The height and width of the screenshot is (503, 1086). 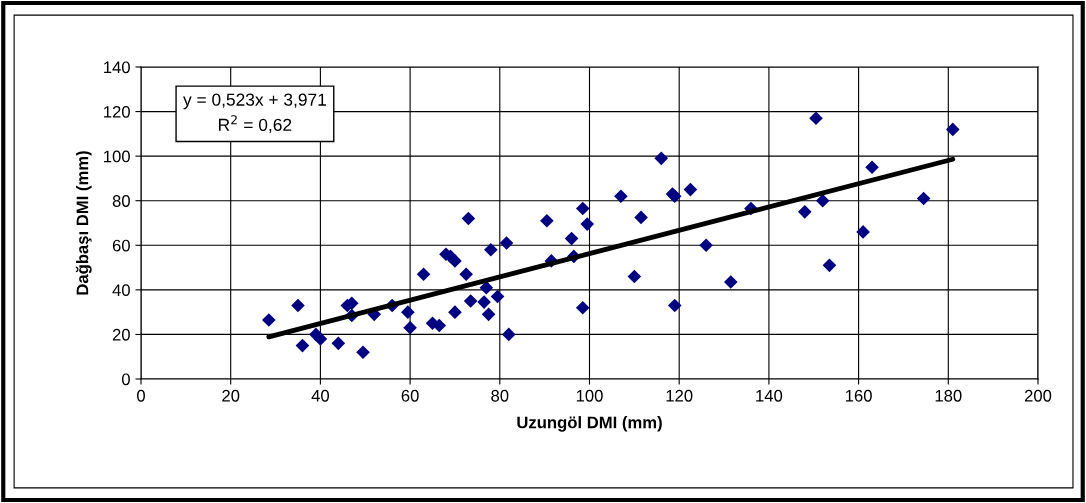 What do you see at coordinates (320, 395) in the screenshot?
I see `x-tick-label: 40` at bounding box center [320, 395].